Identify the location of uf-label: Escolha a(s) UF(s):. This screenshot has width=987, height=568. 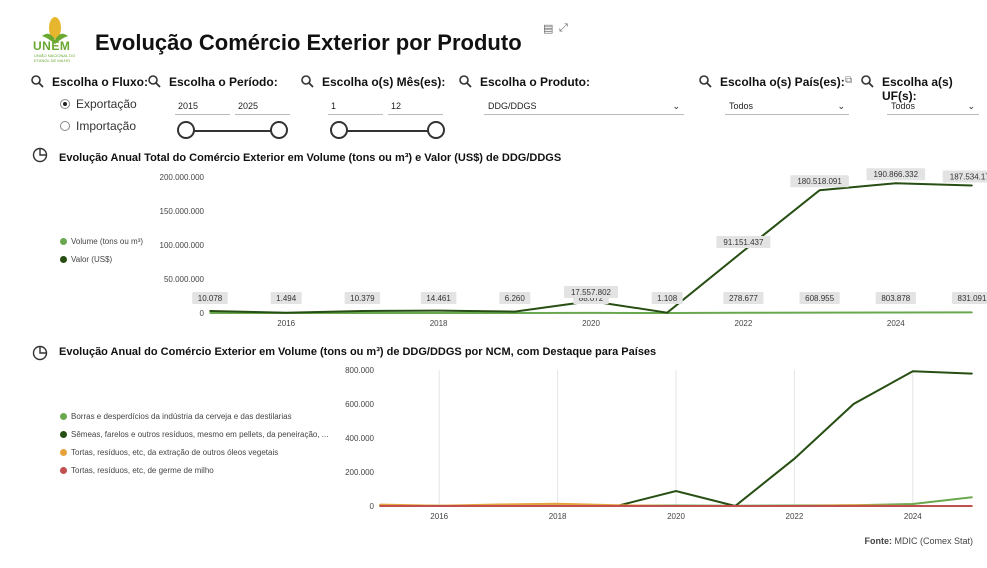
(917, 89).